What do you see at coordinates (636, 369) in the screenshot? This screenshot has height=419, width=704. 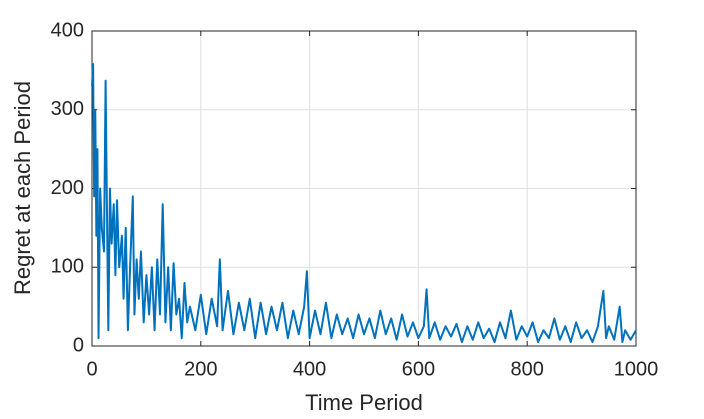 I see `x-tick-label: 1000` at bounding box center [636, 369].